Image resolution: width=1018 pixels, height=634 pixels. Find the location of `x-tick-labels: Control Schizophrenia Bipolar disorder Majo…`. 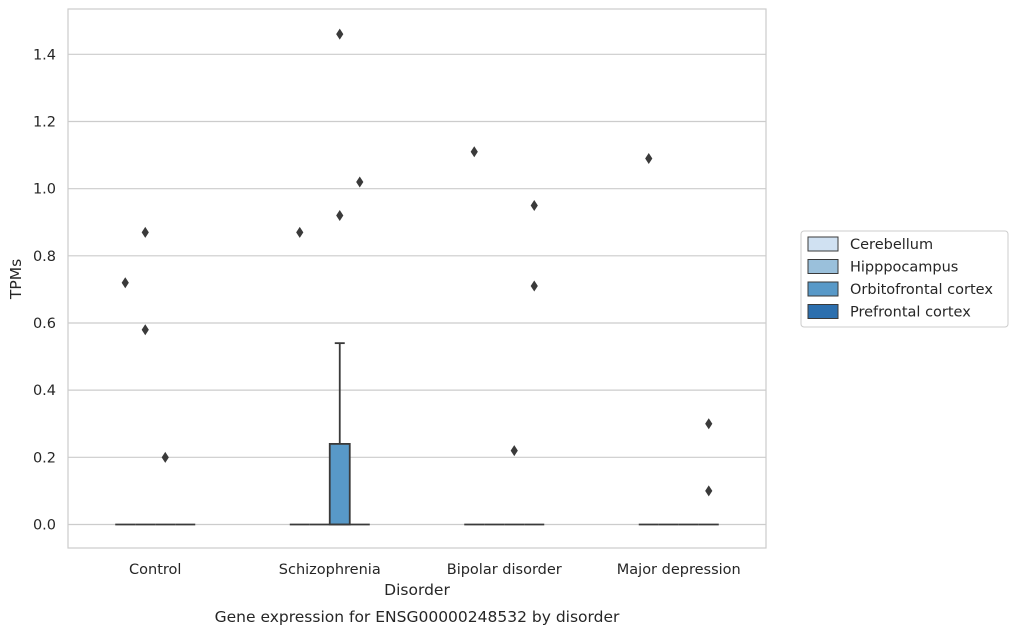

x-tick-labels: Control Schizophrenia Bipolar disorder Majo… is located at coordinates (435, 570).